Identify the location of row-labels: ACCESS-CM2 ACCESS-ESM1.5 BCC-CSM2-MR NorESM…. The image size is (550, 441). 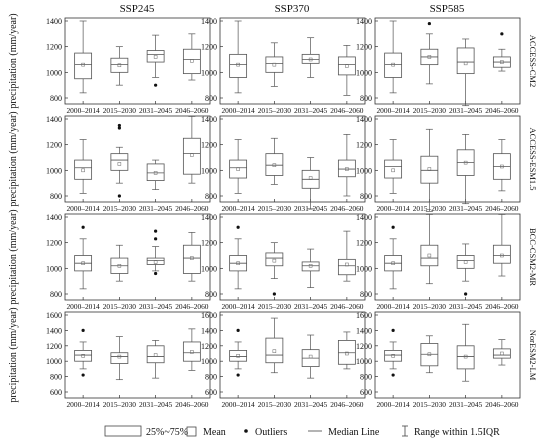
(533, 208).